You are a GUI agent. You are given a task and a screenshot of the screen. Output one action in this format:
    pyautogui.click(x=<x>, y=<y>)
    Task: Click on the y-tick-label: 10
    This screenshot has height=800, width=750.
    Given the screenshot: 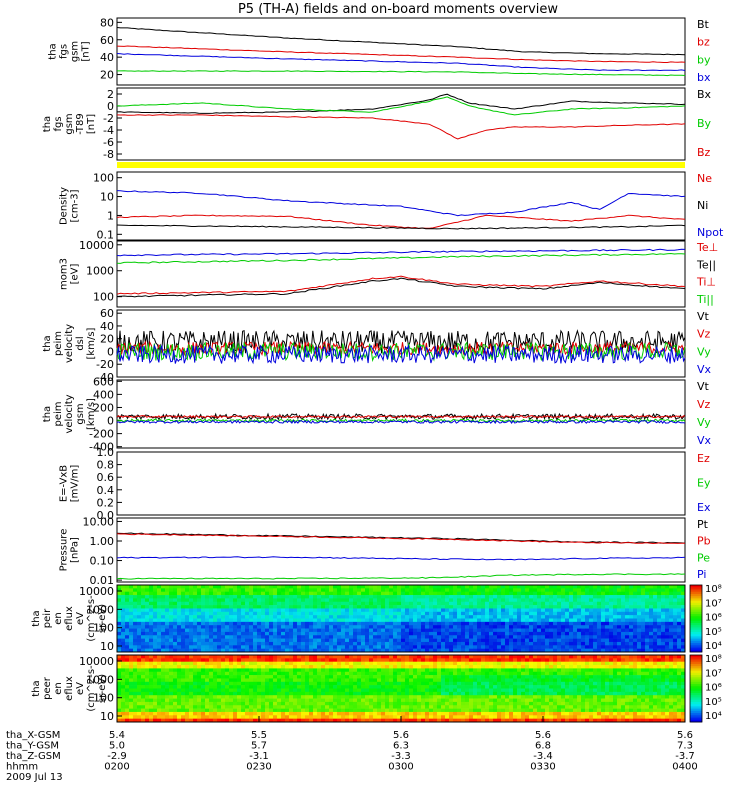 What is the action you would take?
    pyautogui.click(x=107, y=646)
    